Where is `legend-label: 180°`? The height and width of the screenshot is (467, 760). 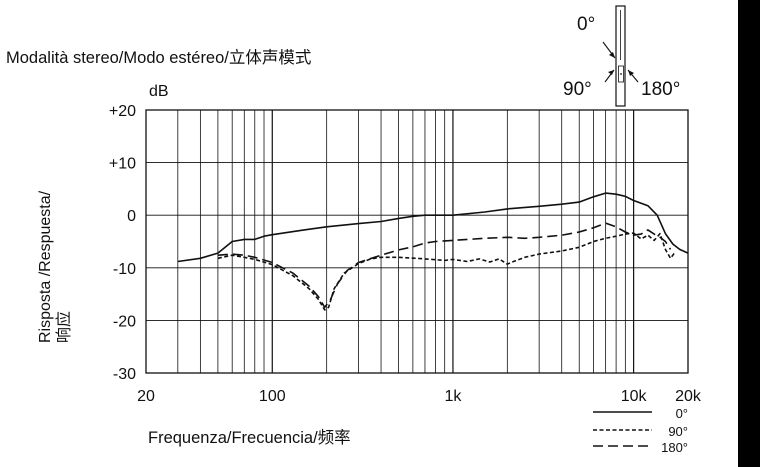 legend-label: 180° is located at coordinates (674, 447).